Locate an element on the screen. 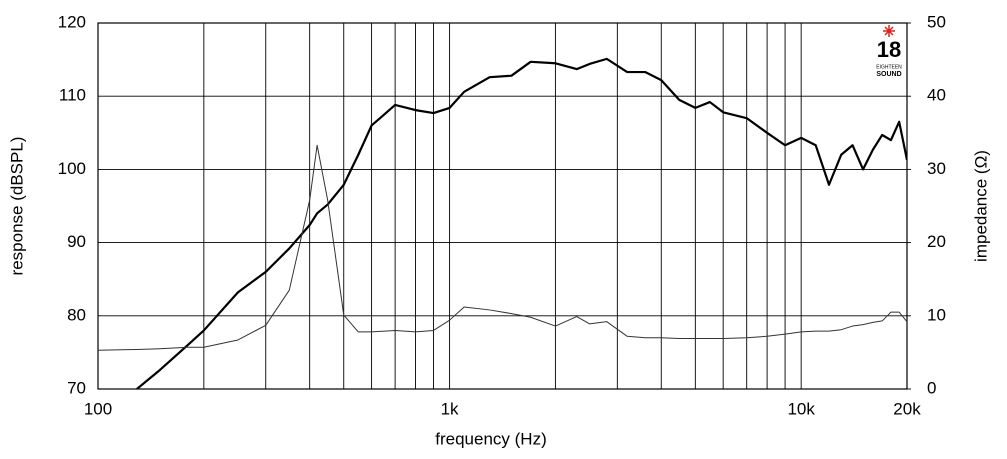 This screenshot has height=459, width=1007. logo-bottom: SOUND is located at coordinates (888, 74).